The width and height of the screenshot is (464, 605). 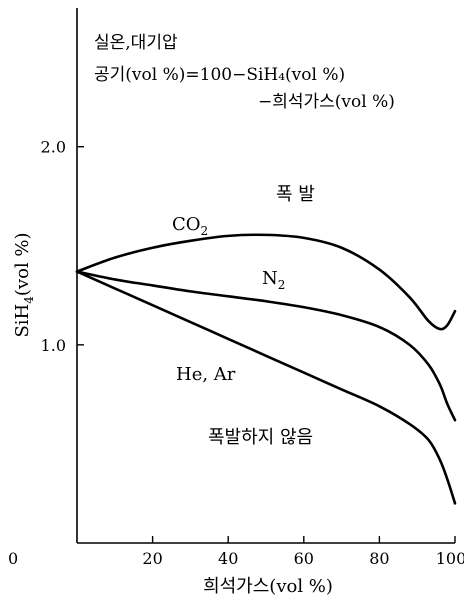 I want to click on series-label-co2-main: CO, so click(x=186, y=224).